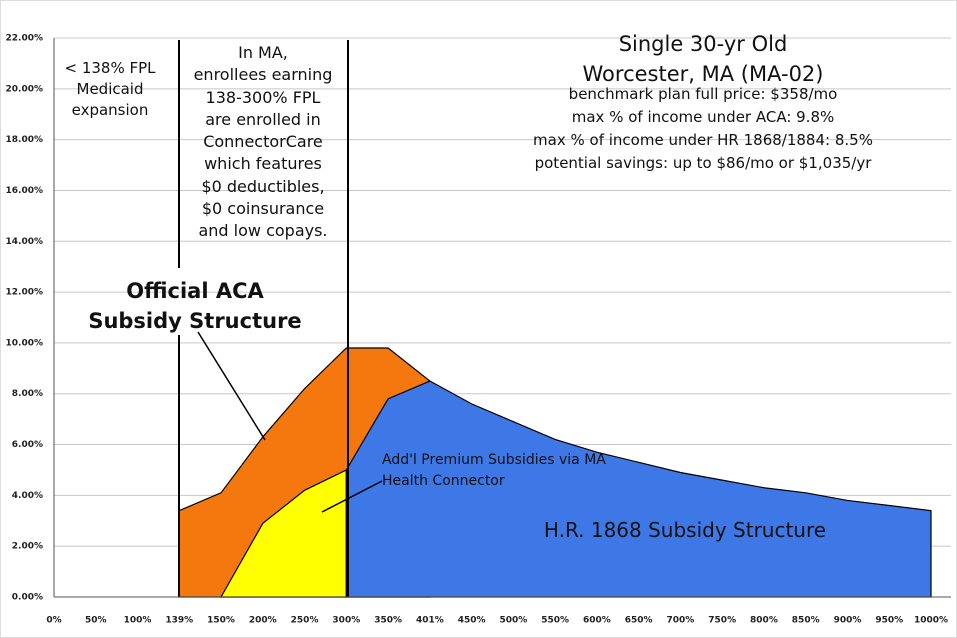  Describe the element at coordinates (703, 74) in the screenshot. I see `title-line: Worcester, MA (MA-02)` at that location.